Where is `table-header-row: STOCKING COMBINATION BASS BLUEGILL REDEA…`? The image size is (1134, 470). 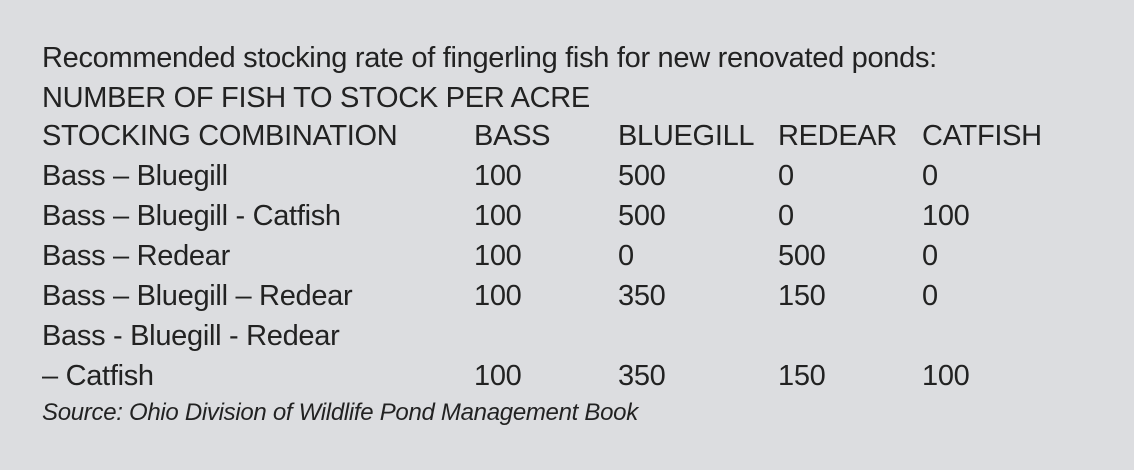
table-header-row: STOCKING COMBINATION BASS BLUEGILL REDEA… is located at coordinates (552, 136).